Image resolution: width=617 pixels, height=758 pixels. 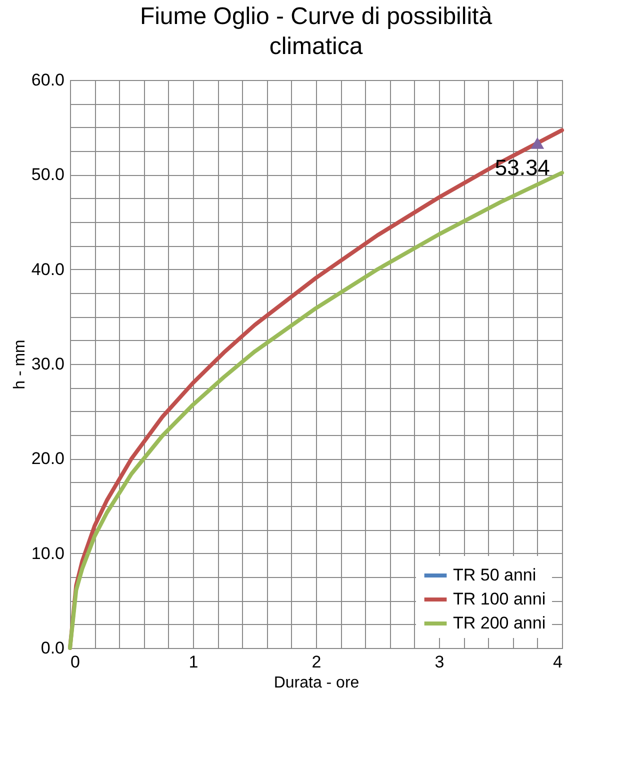 What do you see at coordinates (47, 269) in the screenshot?
I see `y-tick-label: 40.0` at bounding box center [47, 269].